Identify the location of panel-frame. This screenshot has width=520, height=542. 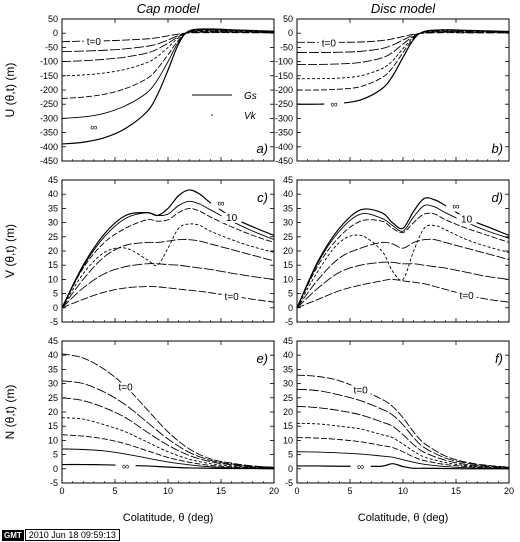
(403, 412).